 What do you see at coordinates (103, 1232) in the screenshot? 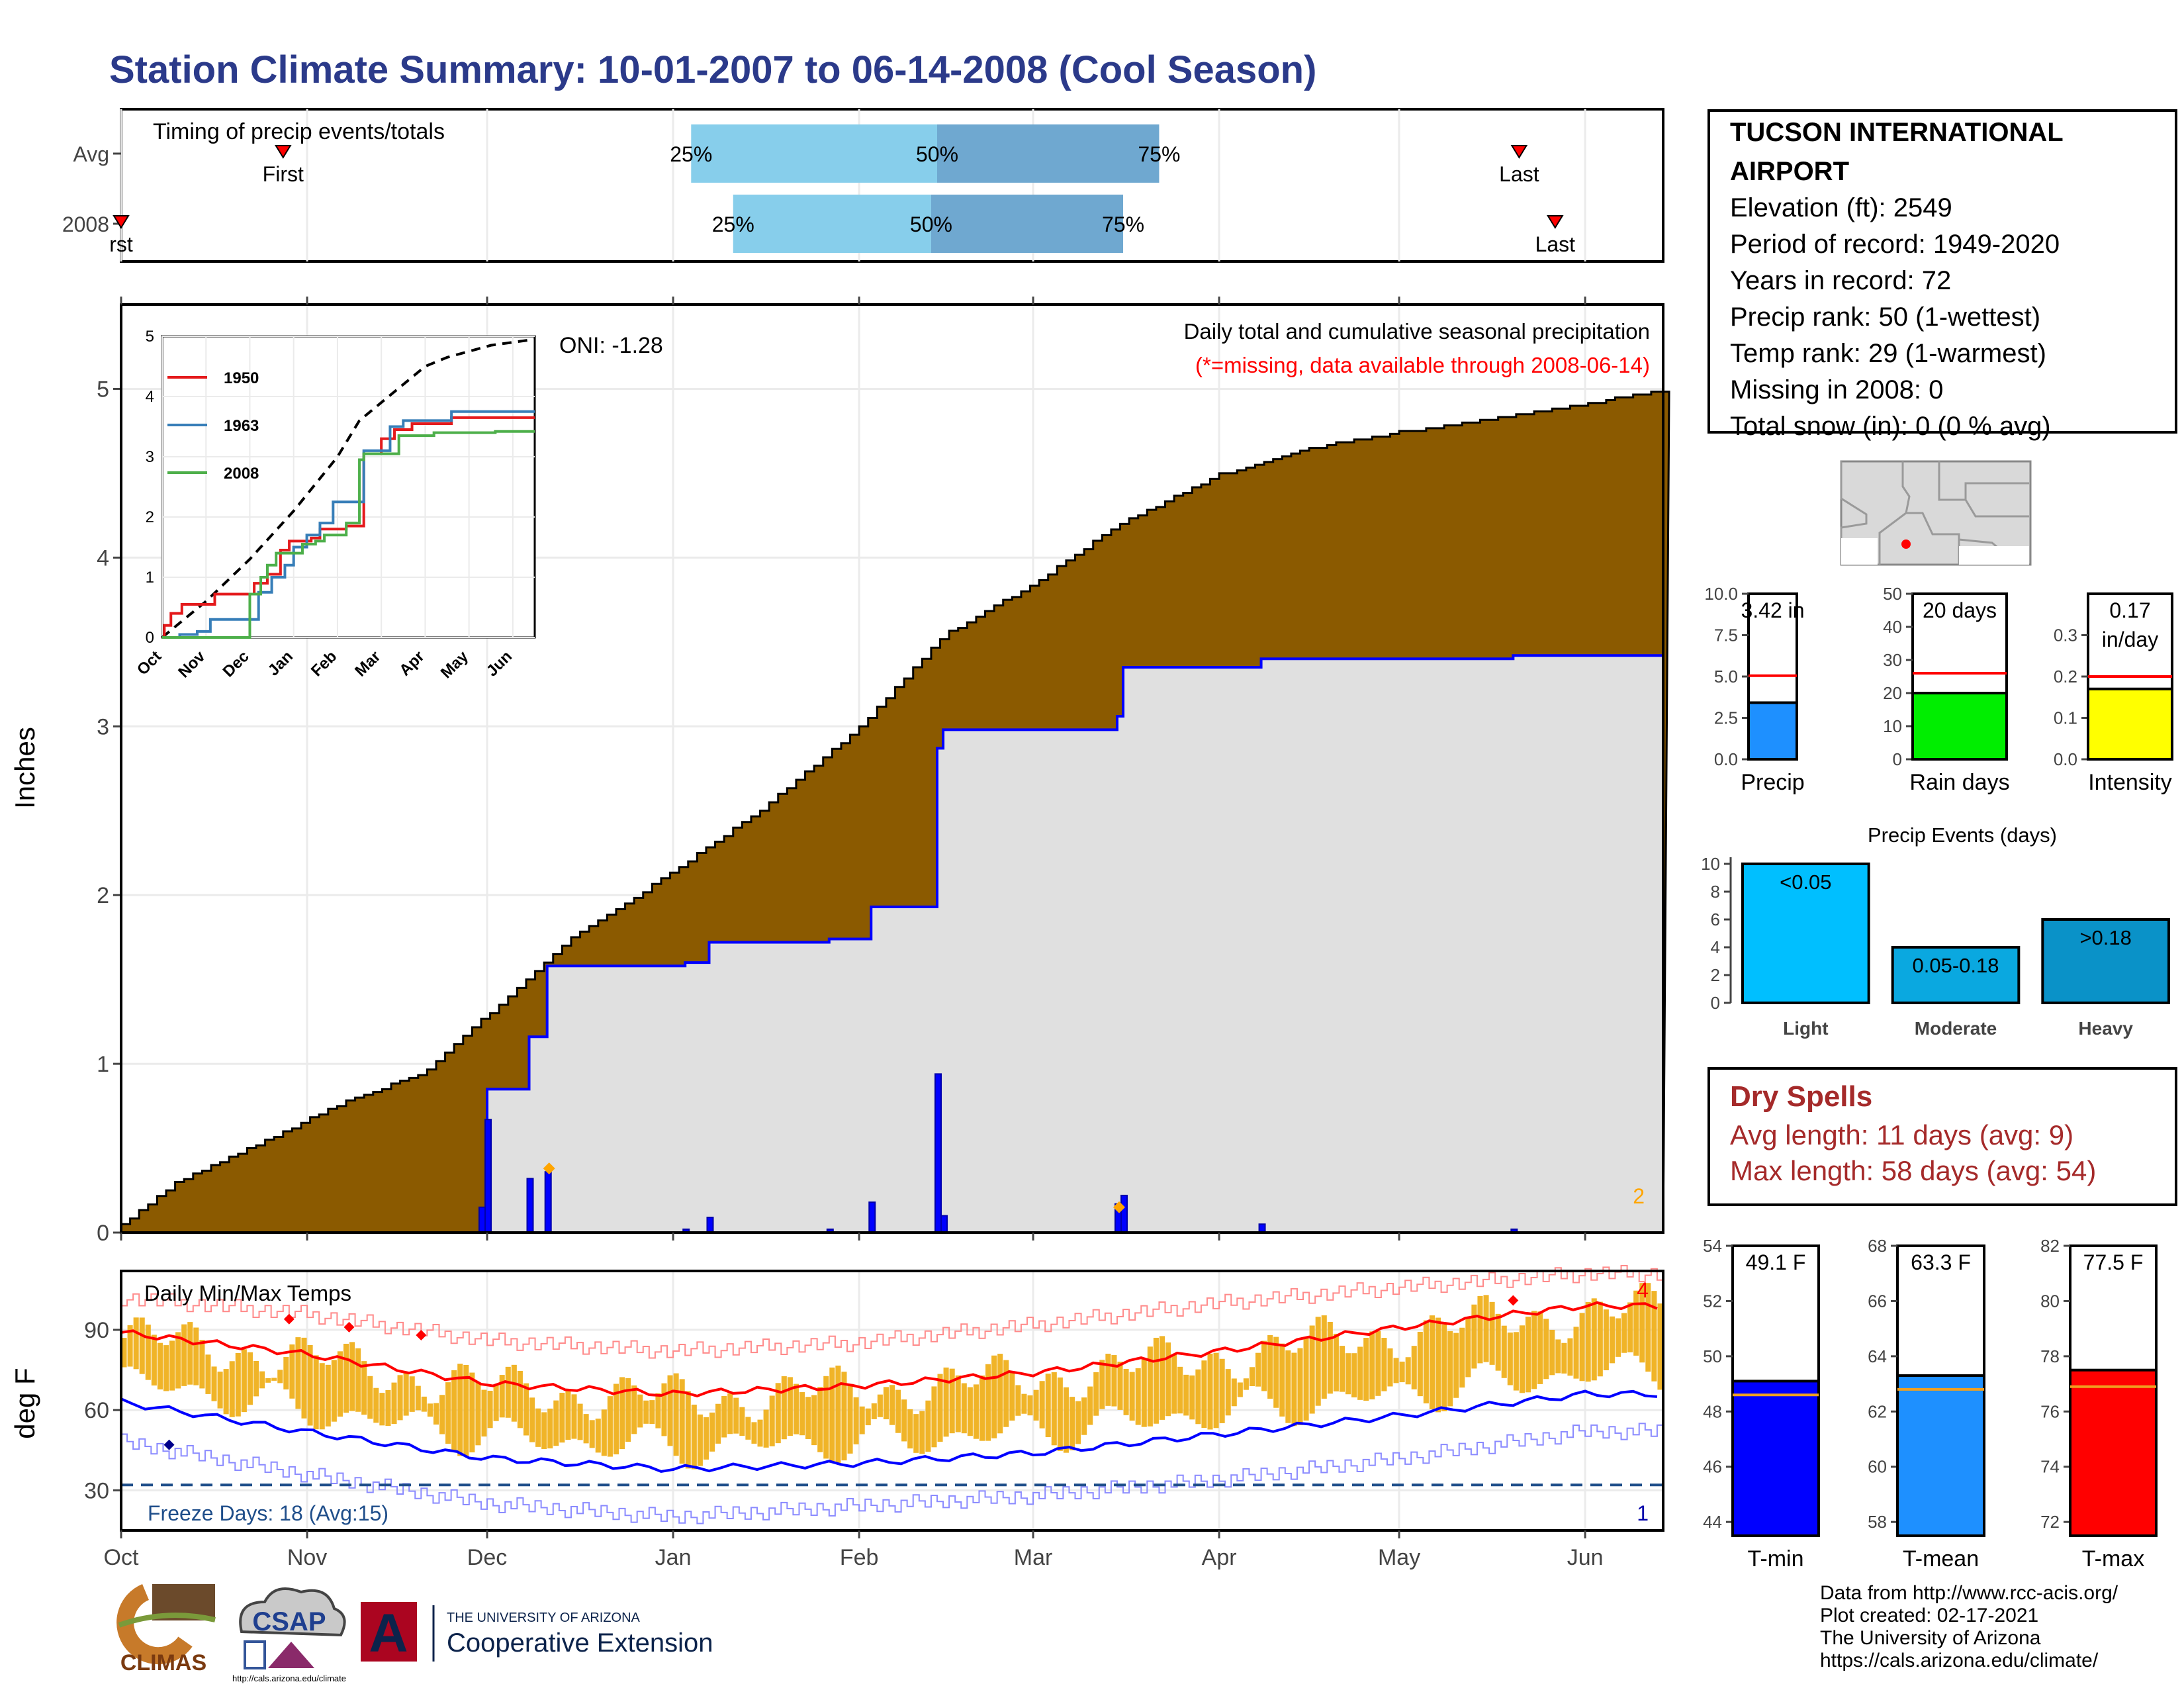
I see `precip-ytick: 0` at bounding box center [103, 1232].